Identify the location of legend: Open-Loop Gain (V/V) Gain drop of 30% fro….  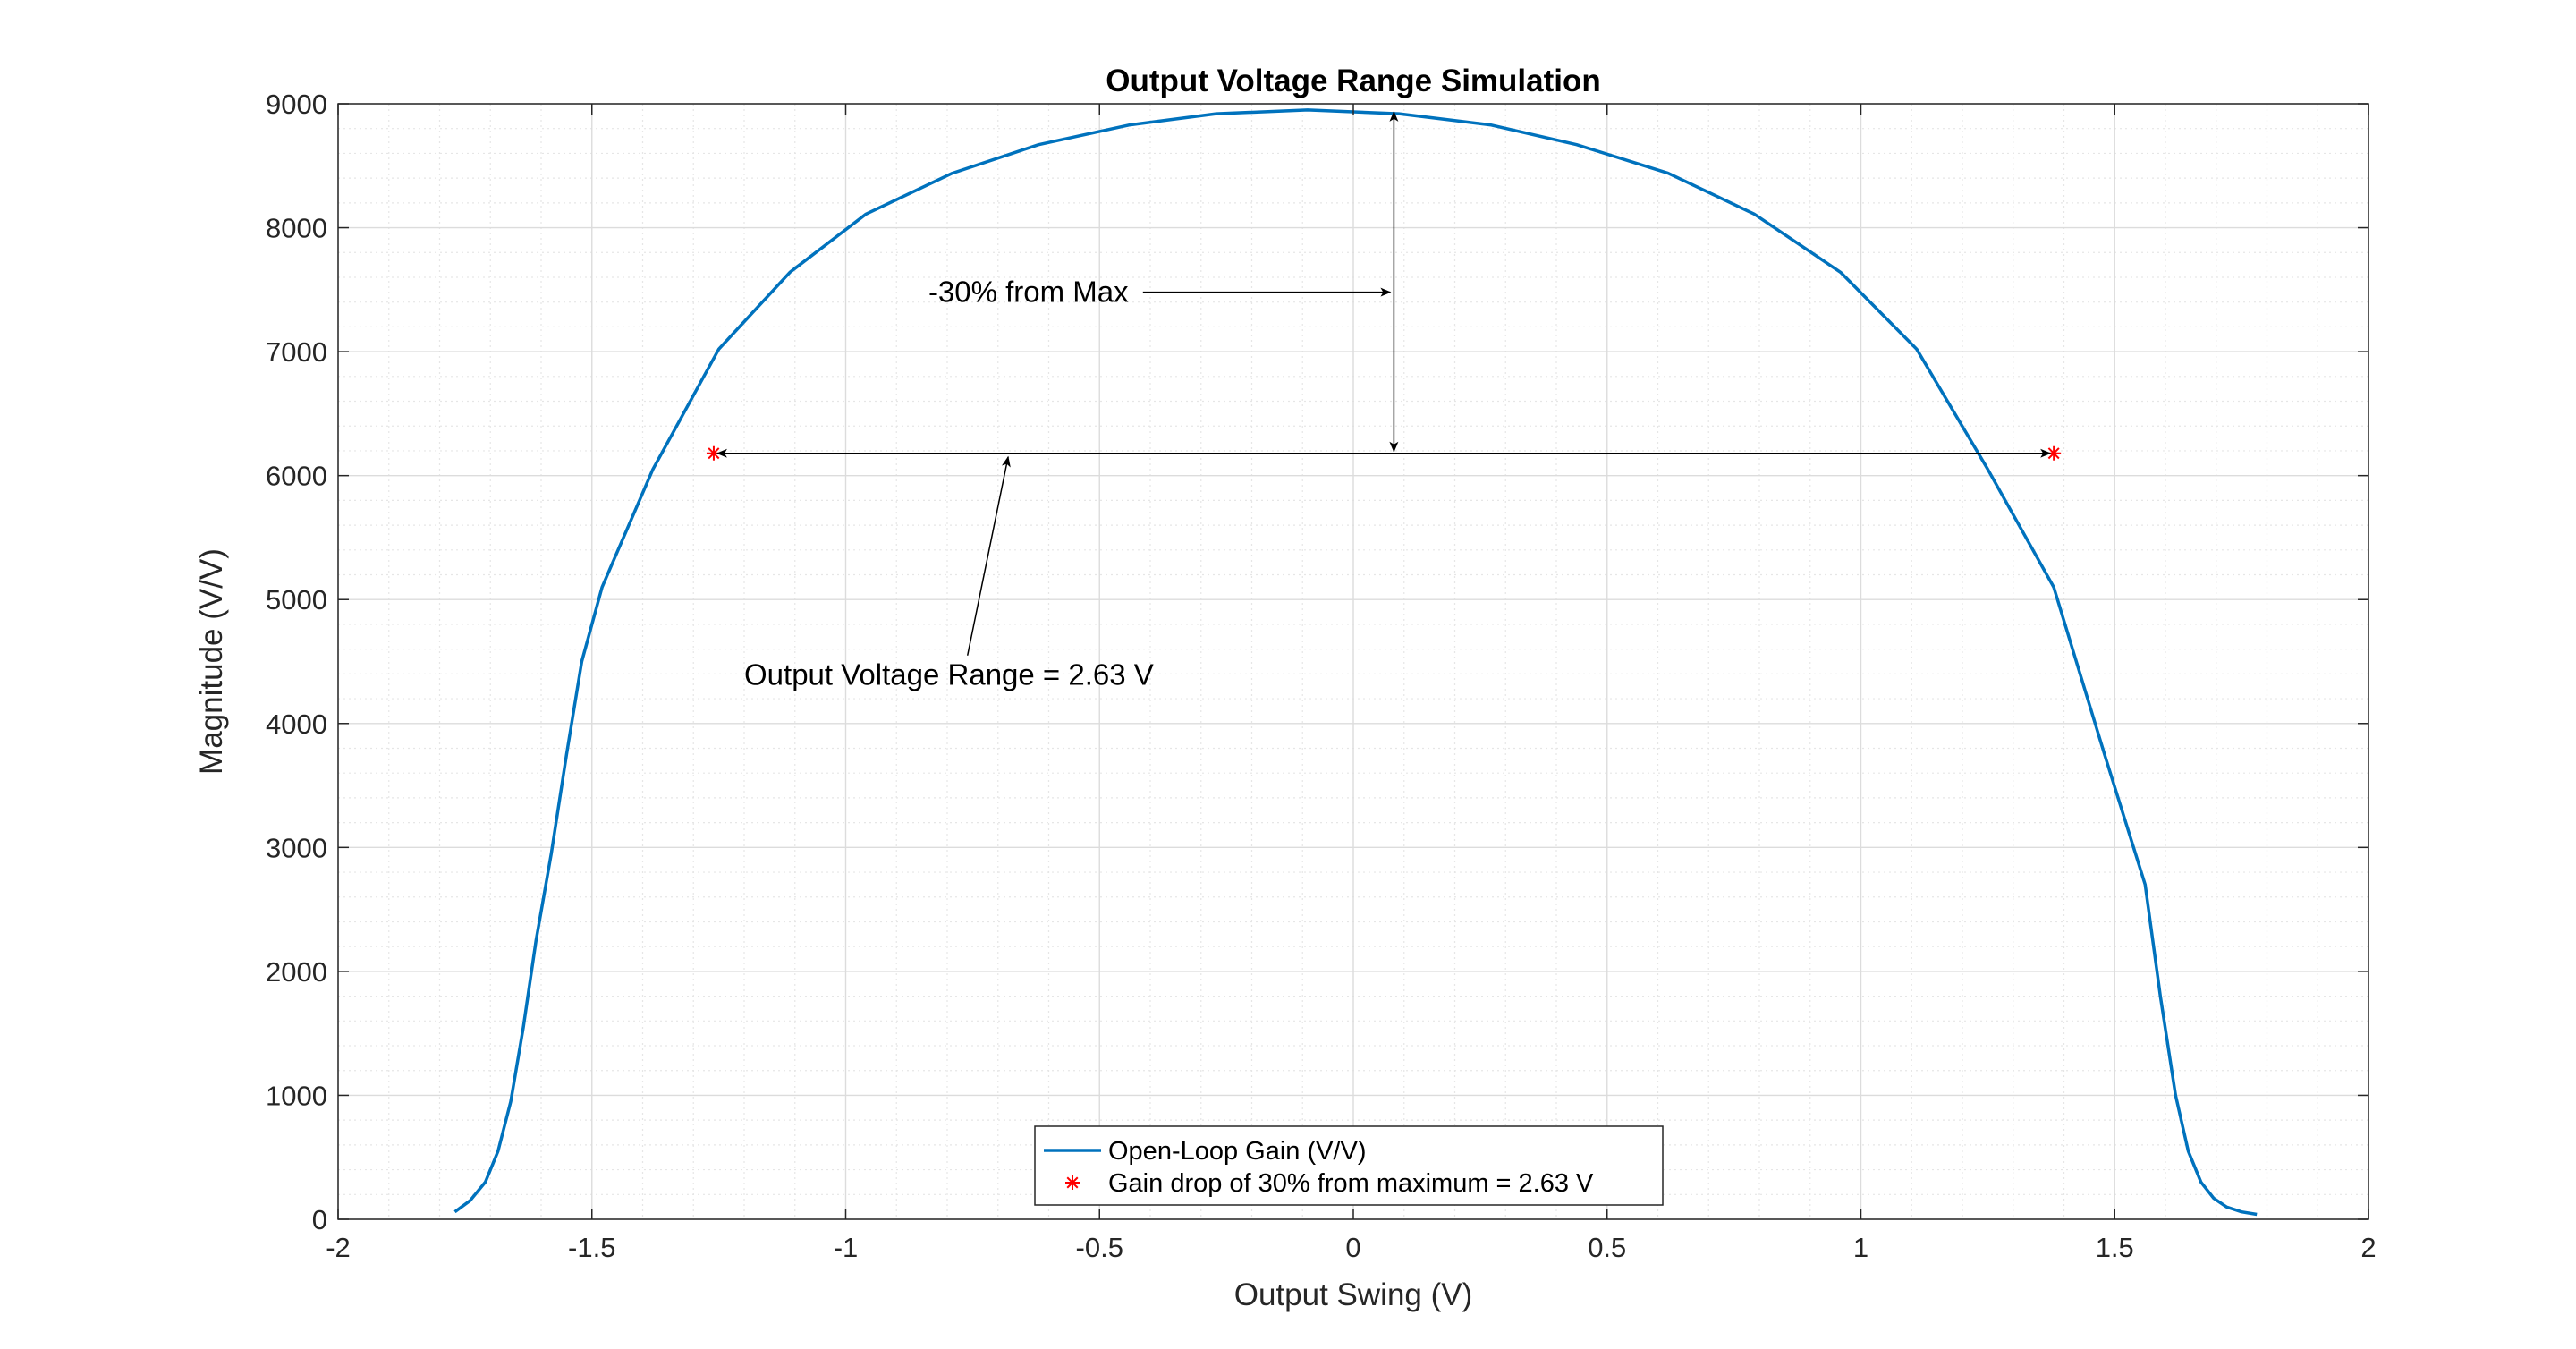
(1349, 1165).